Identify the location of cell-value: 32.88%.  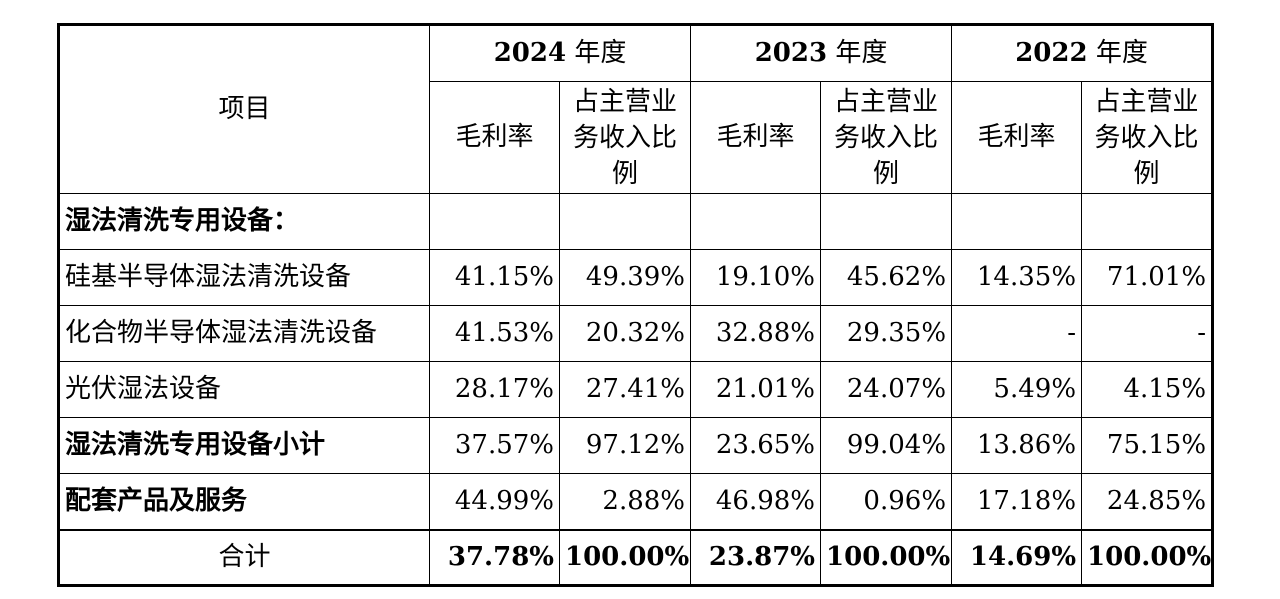
(756, 333).